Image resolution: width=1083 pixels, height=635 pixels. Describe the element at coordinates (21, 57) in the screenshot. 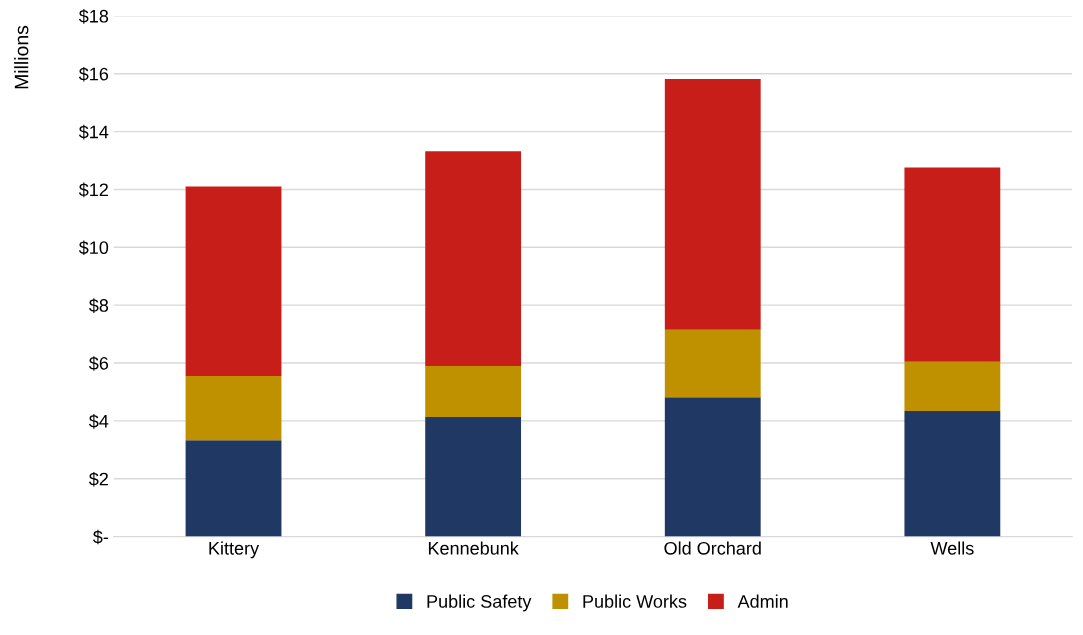

I see `y-axis-title: Millions` at that location.